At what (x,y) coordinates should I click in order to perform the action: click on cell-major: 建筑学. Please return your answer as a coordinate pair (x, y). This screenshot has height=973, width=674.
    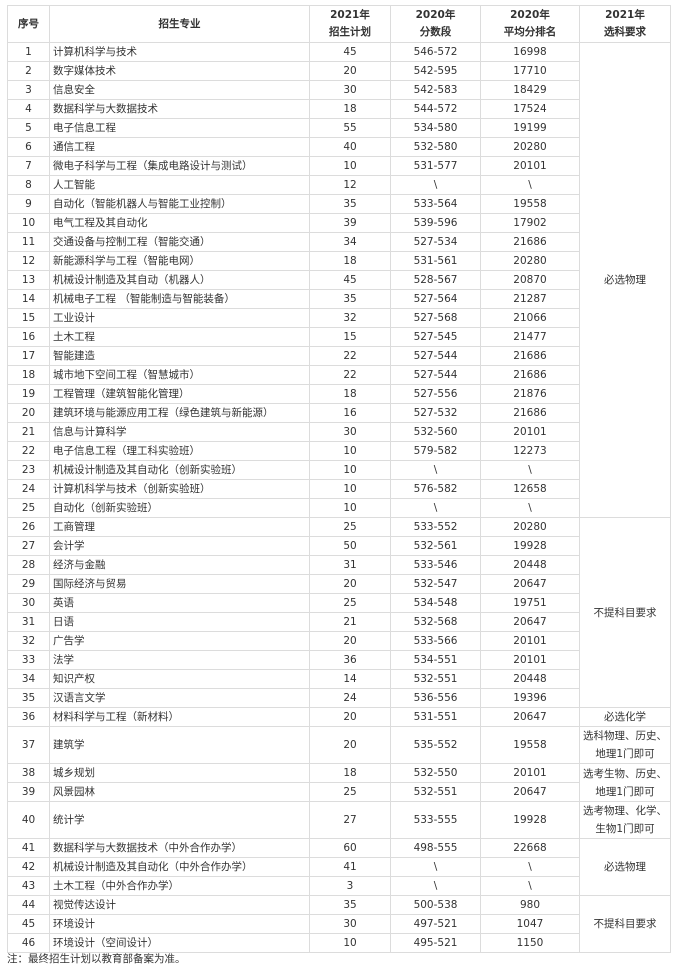
    Looking at the image, I should click on (179, 745).